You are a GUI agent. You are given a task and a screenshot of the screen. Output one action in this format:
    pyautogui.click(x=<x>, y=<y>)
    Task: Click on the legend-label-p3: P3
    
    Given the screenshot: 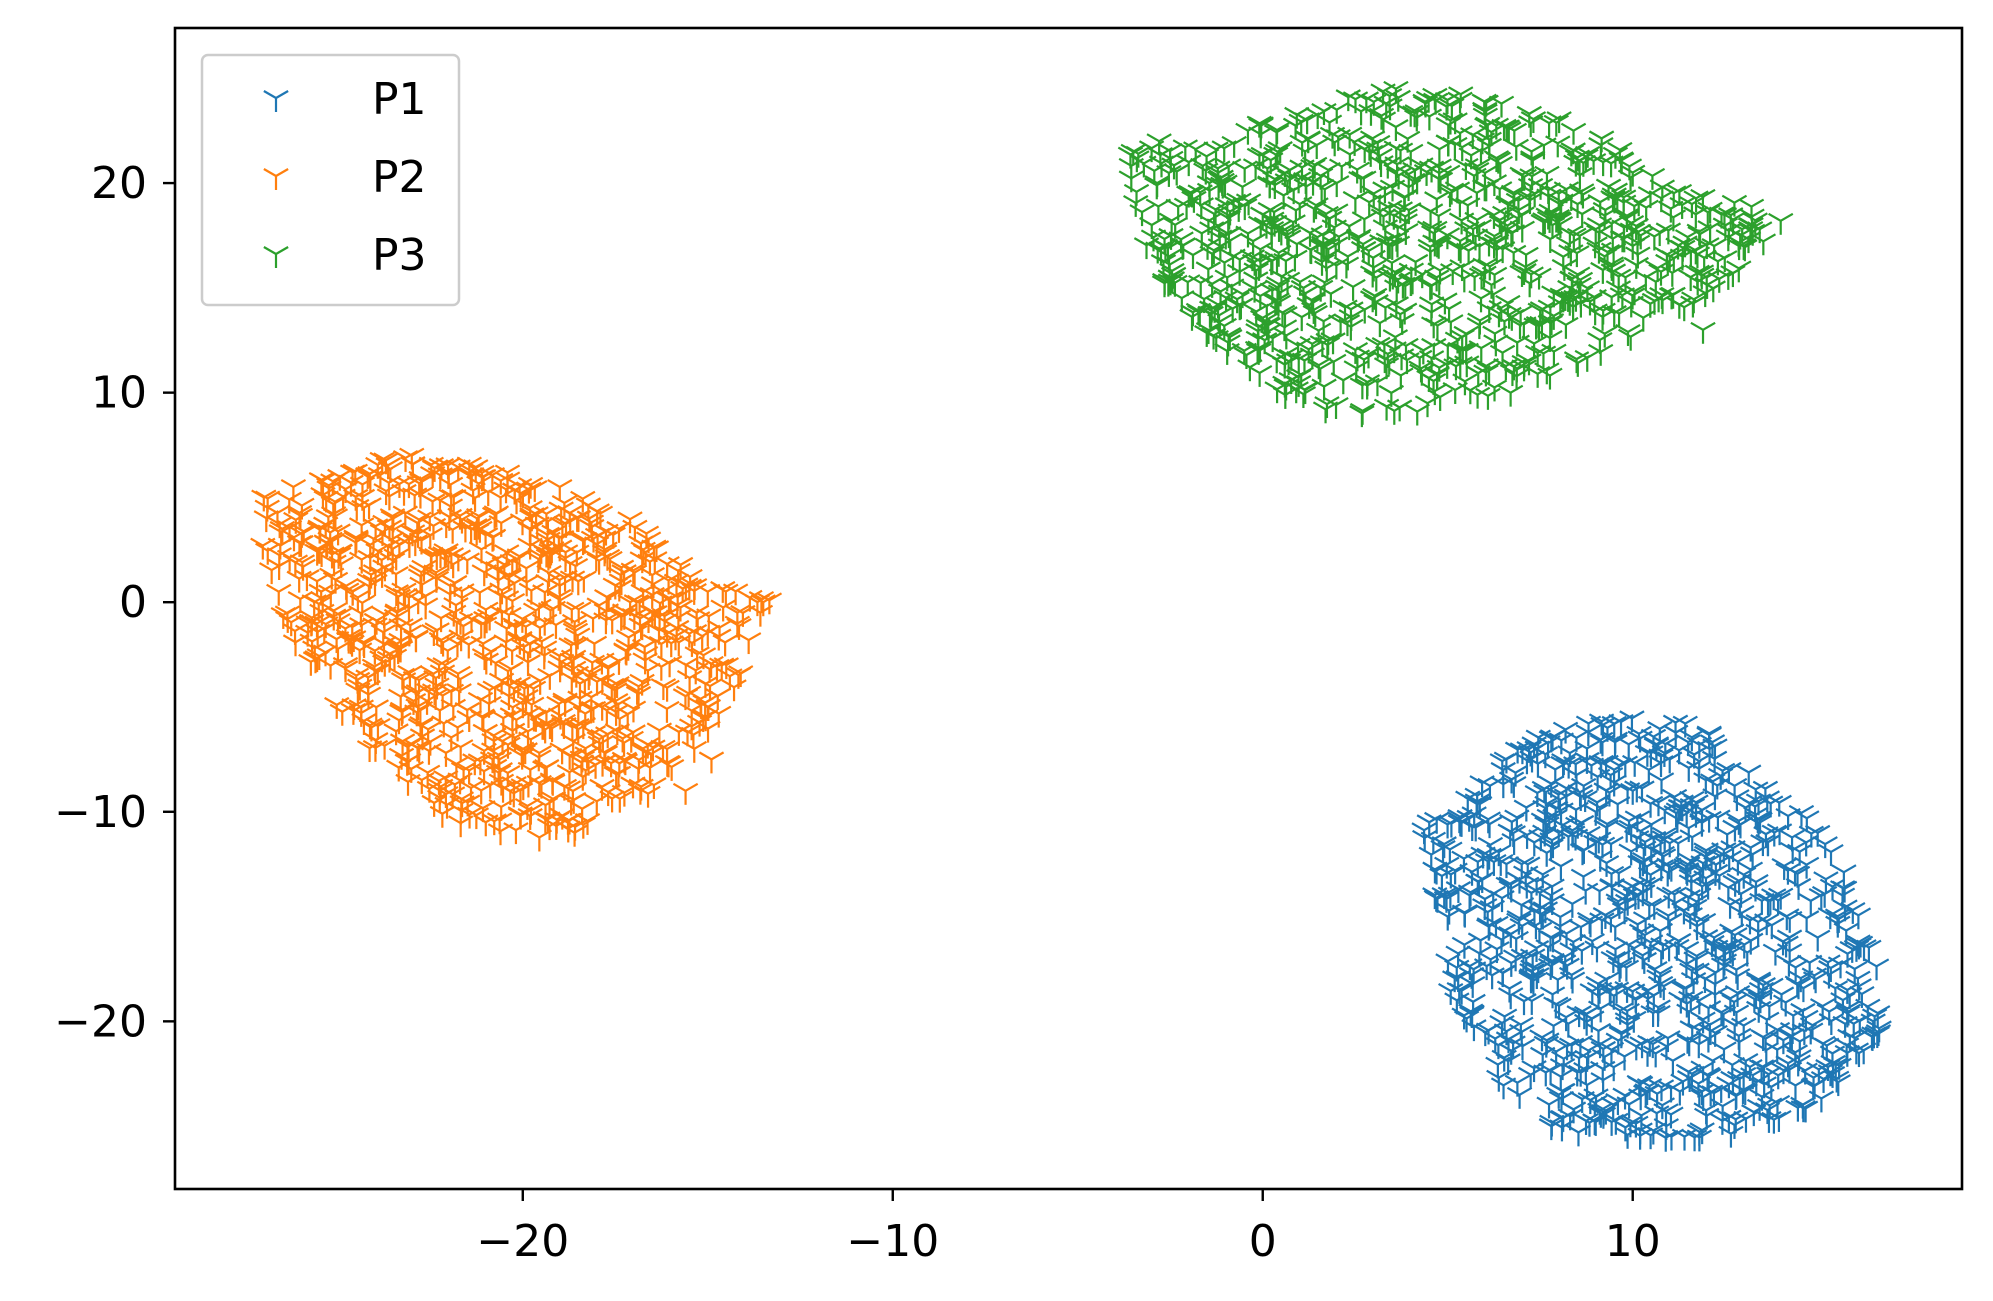 What is the action you would take?
    pyautogui.click(x=399, y=255)
    